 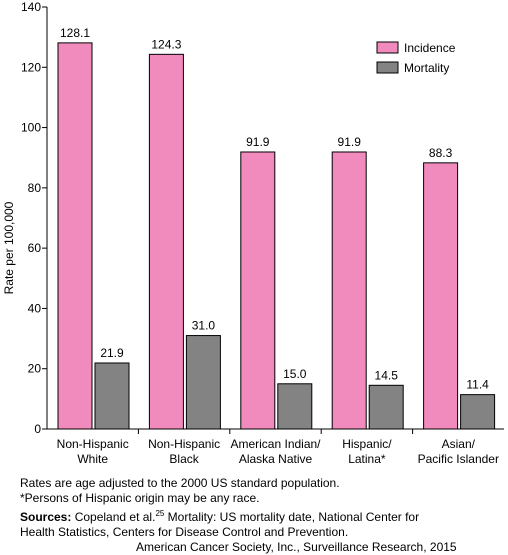 I want to click on category-label: Black, so click(x=184, y=459).